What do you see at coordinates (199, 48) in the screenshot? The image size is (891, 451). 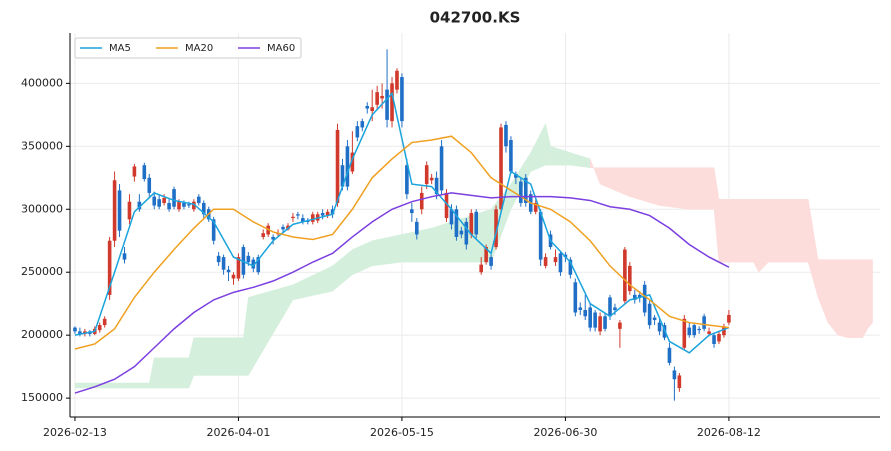 I see `legend-label: MA20` at bounding box center [199, 48].